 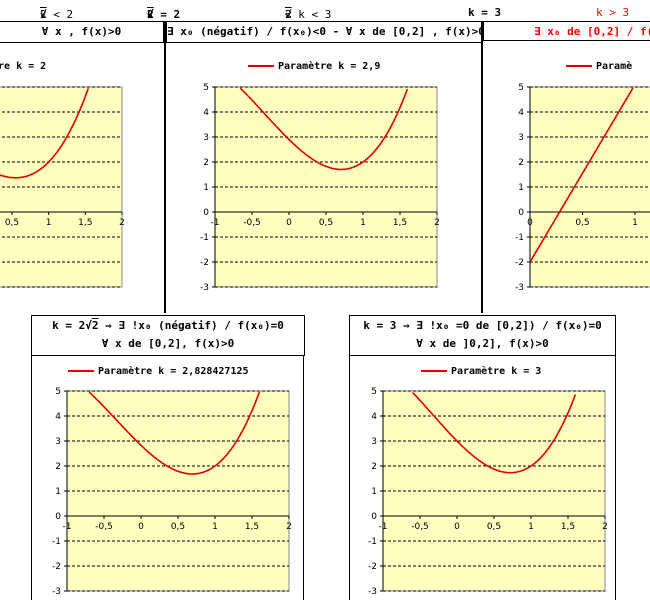 I want to click on header-row: k < 2 √ 2 k = 2 √ 2 2 √ 2 < k < 3 k = 3 k > 3, so click(x=335, y=13).